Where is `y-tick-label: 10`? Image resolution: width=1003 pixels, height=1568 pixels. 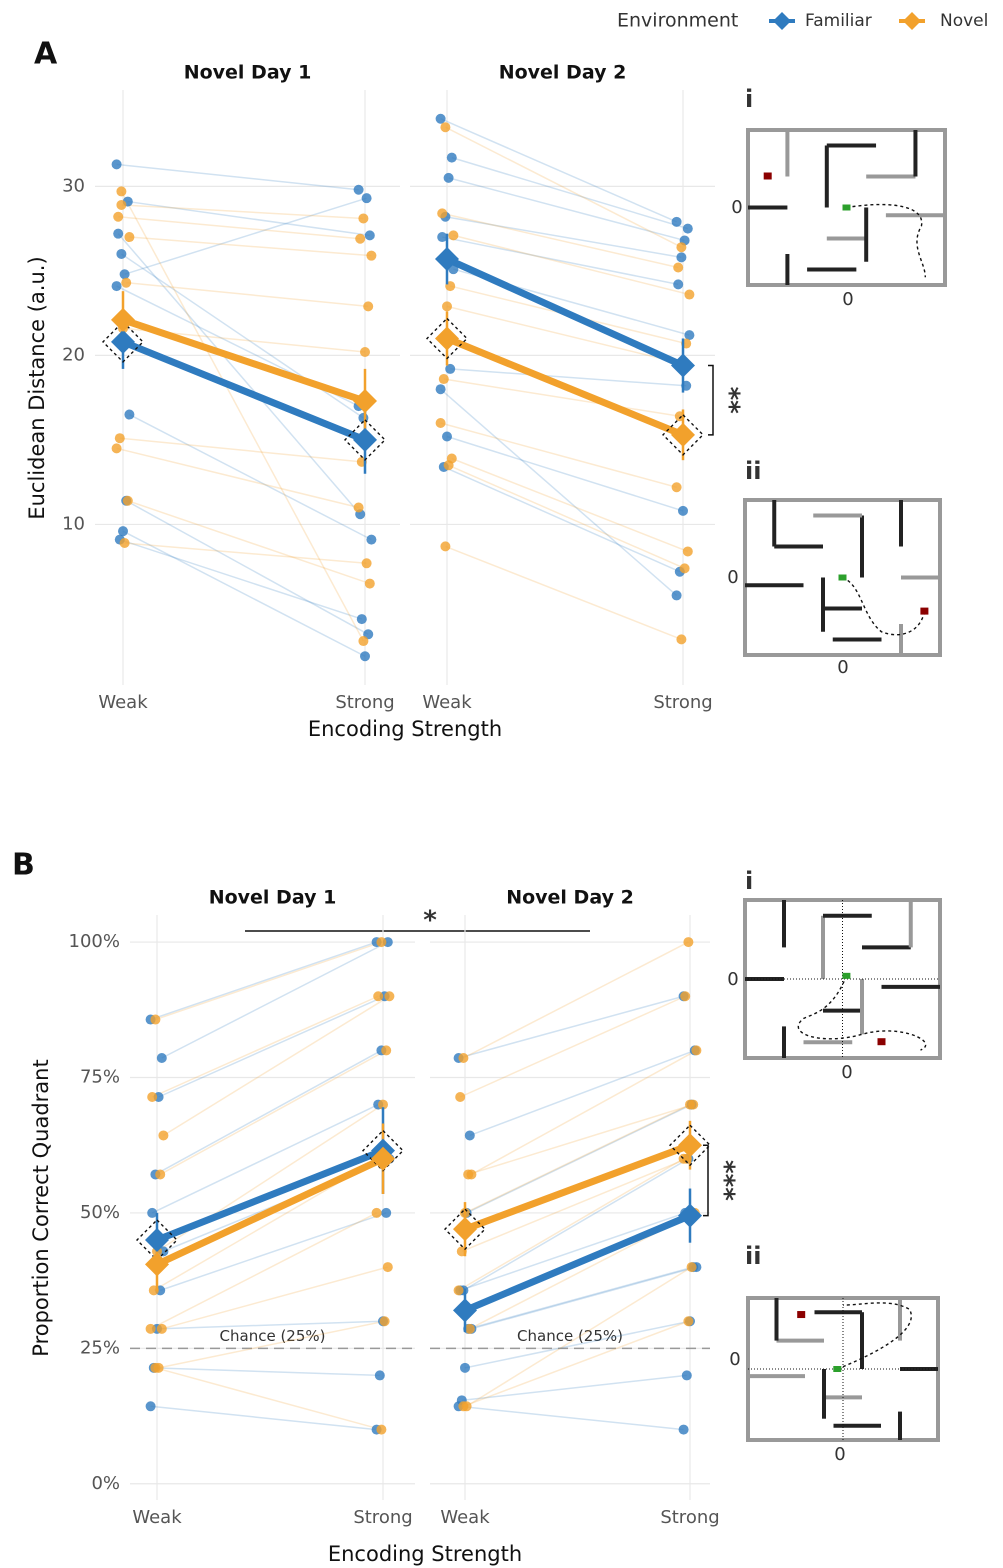 y-tick-label: 10 is located at coordinates (73, 523).